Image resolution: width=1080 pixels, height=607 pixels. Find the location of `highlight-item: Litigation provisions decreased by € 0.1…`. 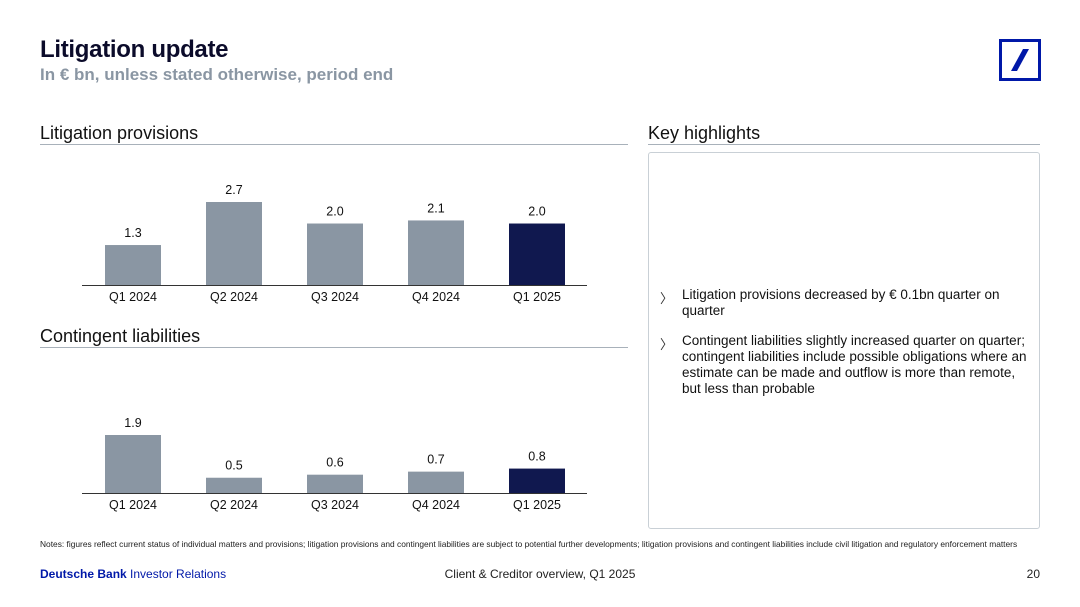

highlight-item: Litigation provisions decreased by € 0.1… is located at coordinates (841, 302).